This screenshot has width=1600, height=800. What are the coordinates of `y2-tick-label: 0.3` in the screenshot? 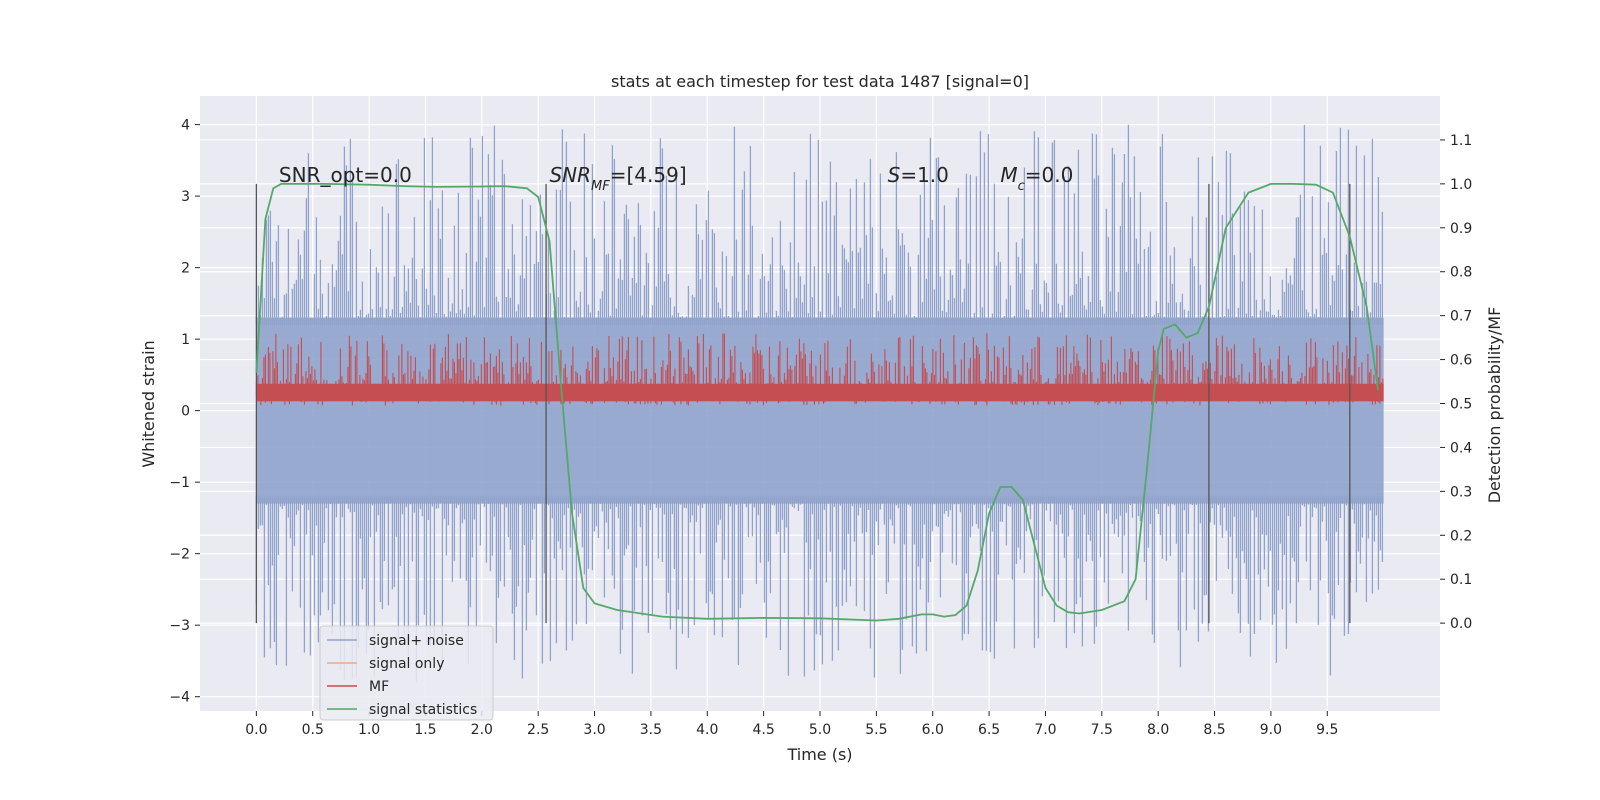 It's located at (1461, 492).